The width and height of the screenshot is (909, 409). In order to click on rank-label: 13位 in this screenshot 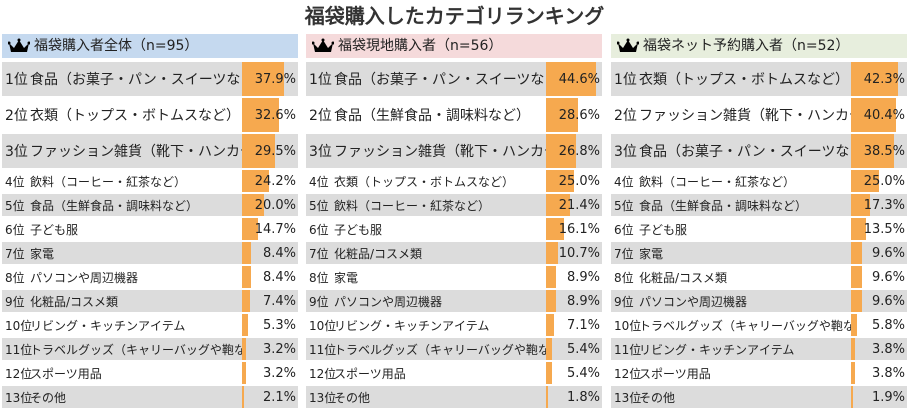, I will do `click(323, 397)`.